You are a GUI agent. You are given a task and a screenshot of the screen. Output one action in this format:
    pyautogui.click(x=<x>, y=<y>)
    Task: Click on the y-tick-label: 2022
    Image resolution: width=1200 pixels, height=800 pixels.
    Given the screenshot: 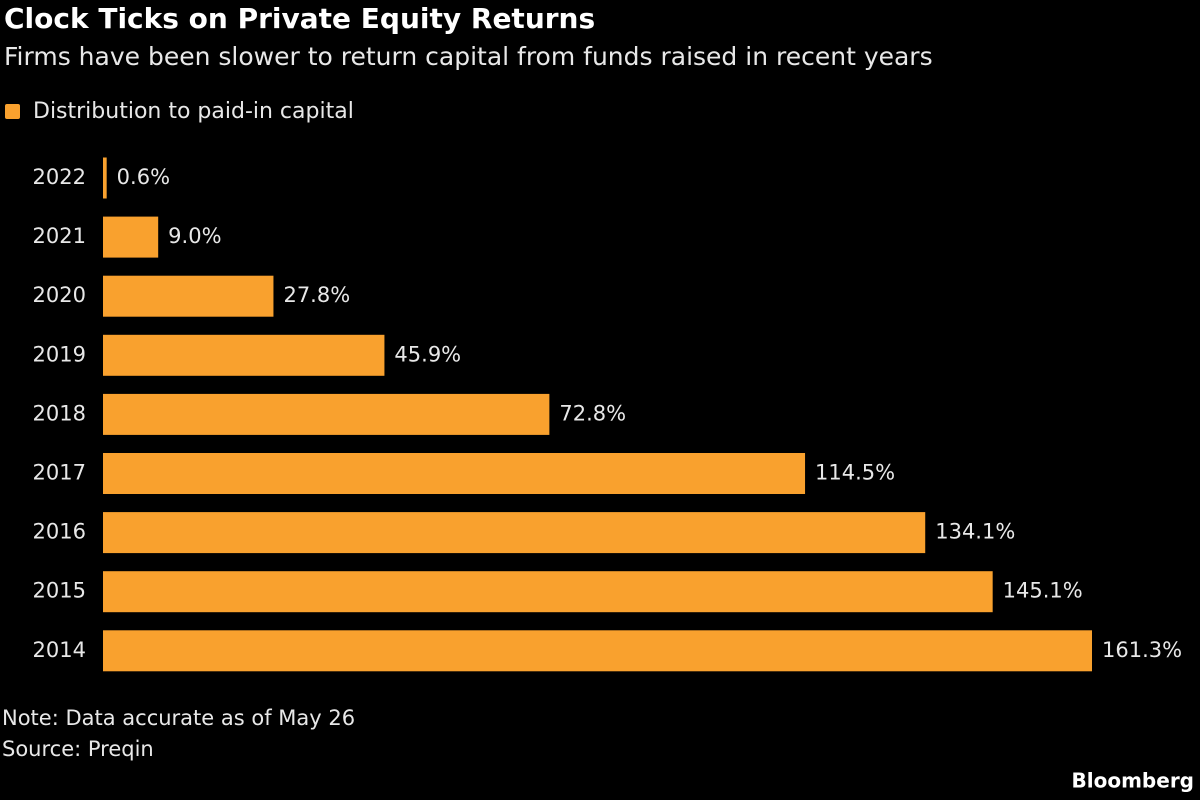 What is the action you would take?
    pyautogui.click(x=59, y=177)
    